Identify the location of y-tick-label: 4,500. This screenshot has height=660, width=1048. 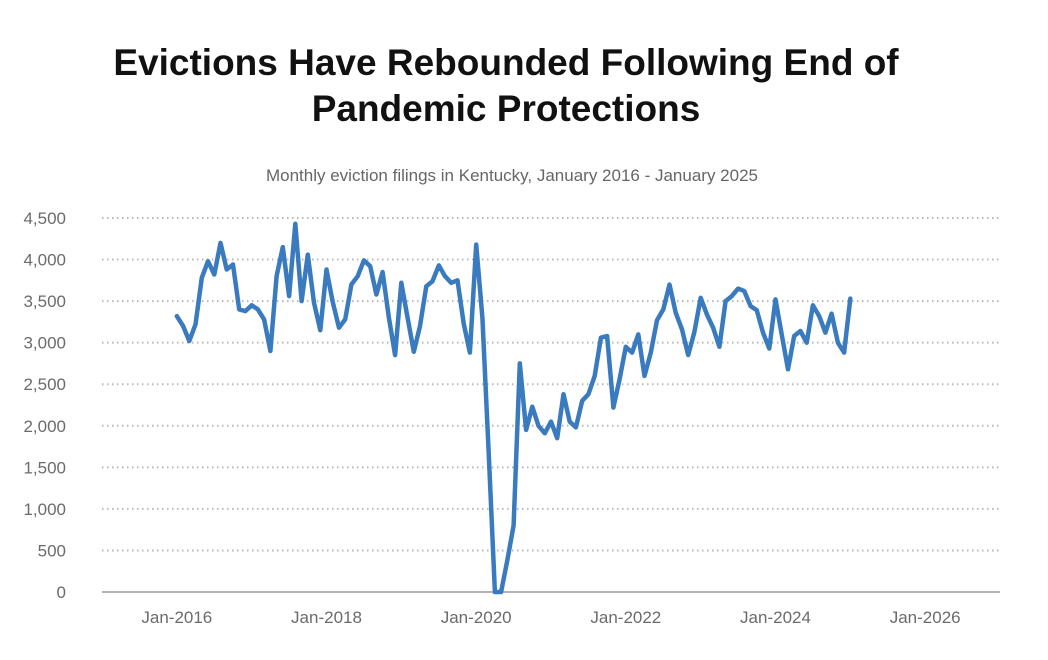
(44, 218).